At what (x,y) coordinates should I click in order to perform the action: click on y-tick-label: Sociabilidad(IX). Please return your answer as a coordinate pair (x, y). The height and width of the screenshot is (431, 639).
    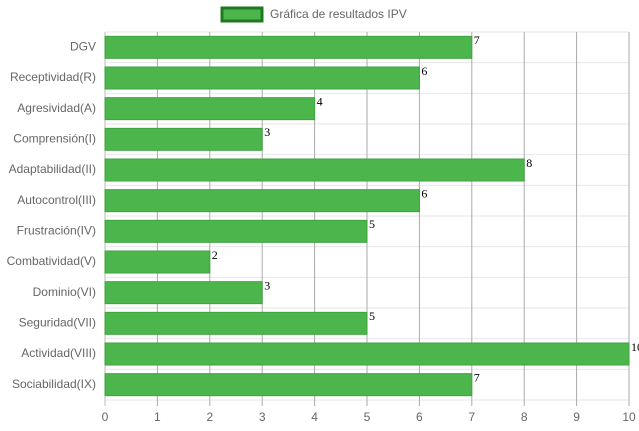
    Looking at the image, I should click on (54, 384).